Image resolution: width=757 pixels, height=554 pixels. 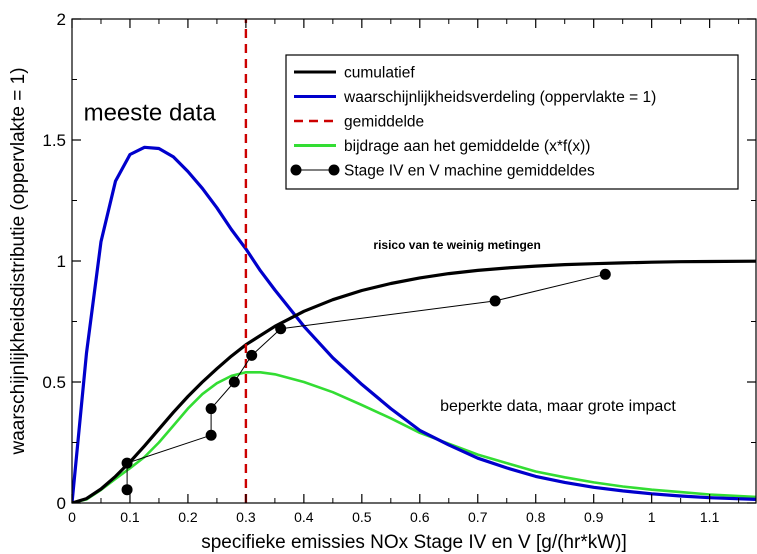 What do you see at coordinates (72, 517) in the screenshot?
I see `x-tick-label: 0` at bounding box center [72, 517].